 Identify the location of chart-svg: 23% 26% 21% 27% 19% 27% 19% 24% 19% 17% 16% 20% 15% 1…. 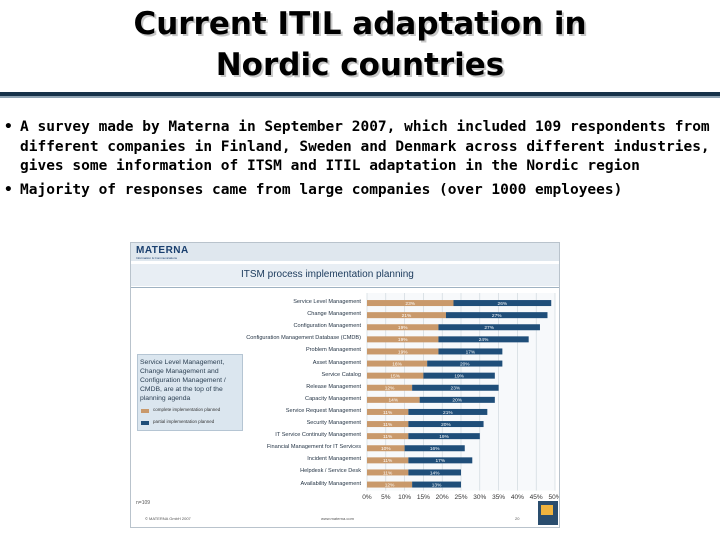
(461, 392).